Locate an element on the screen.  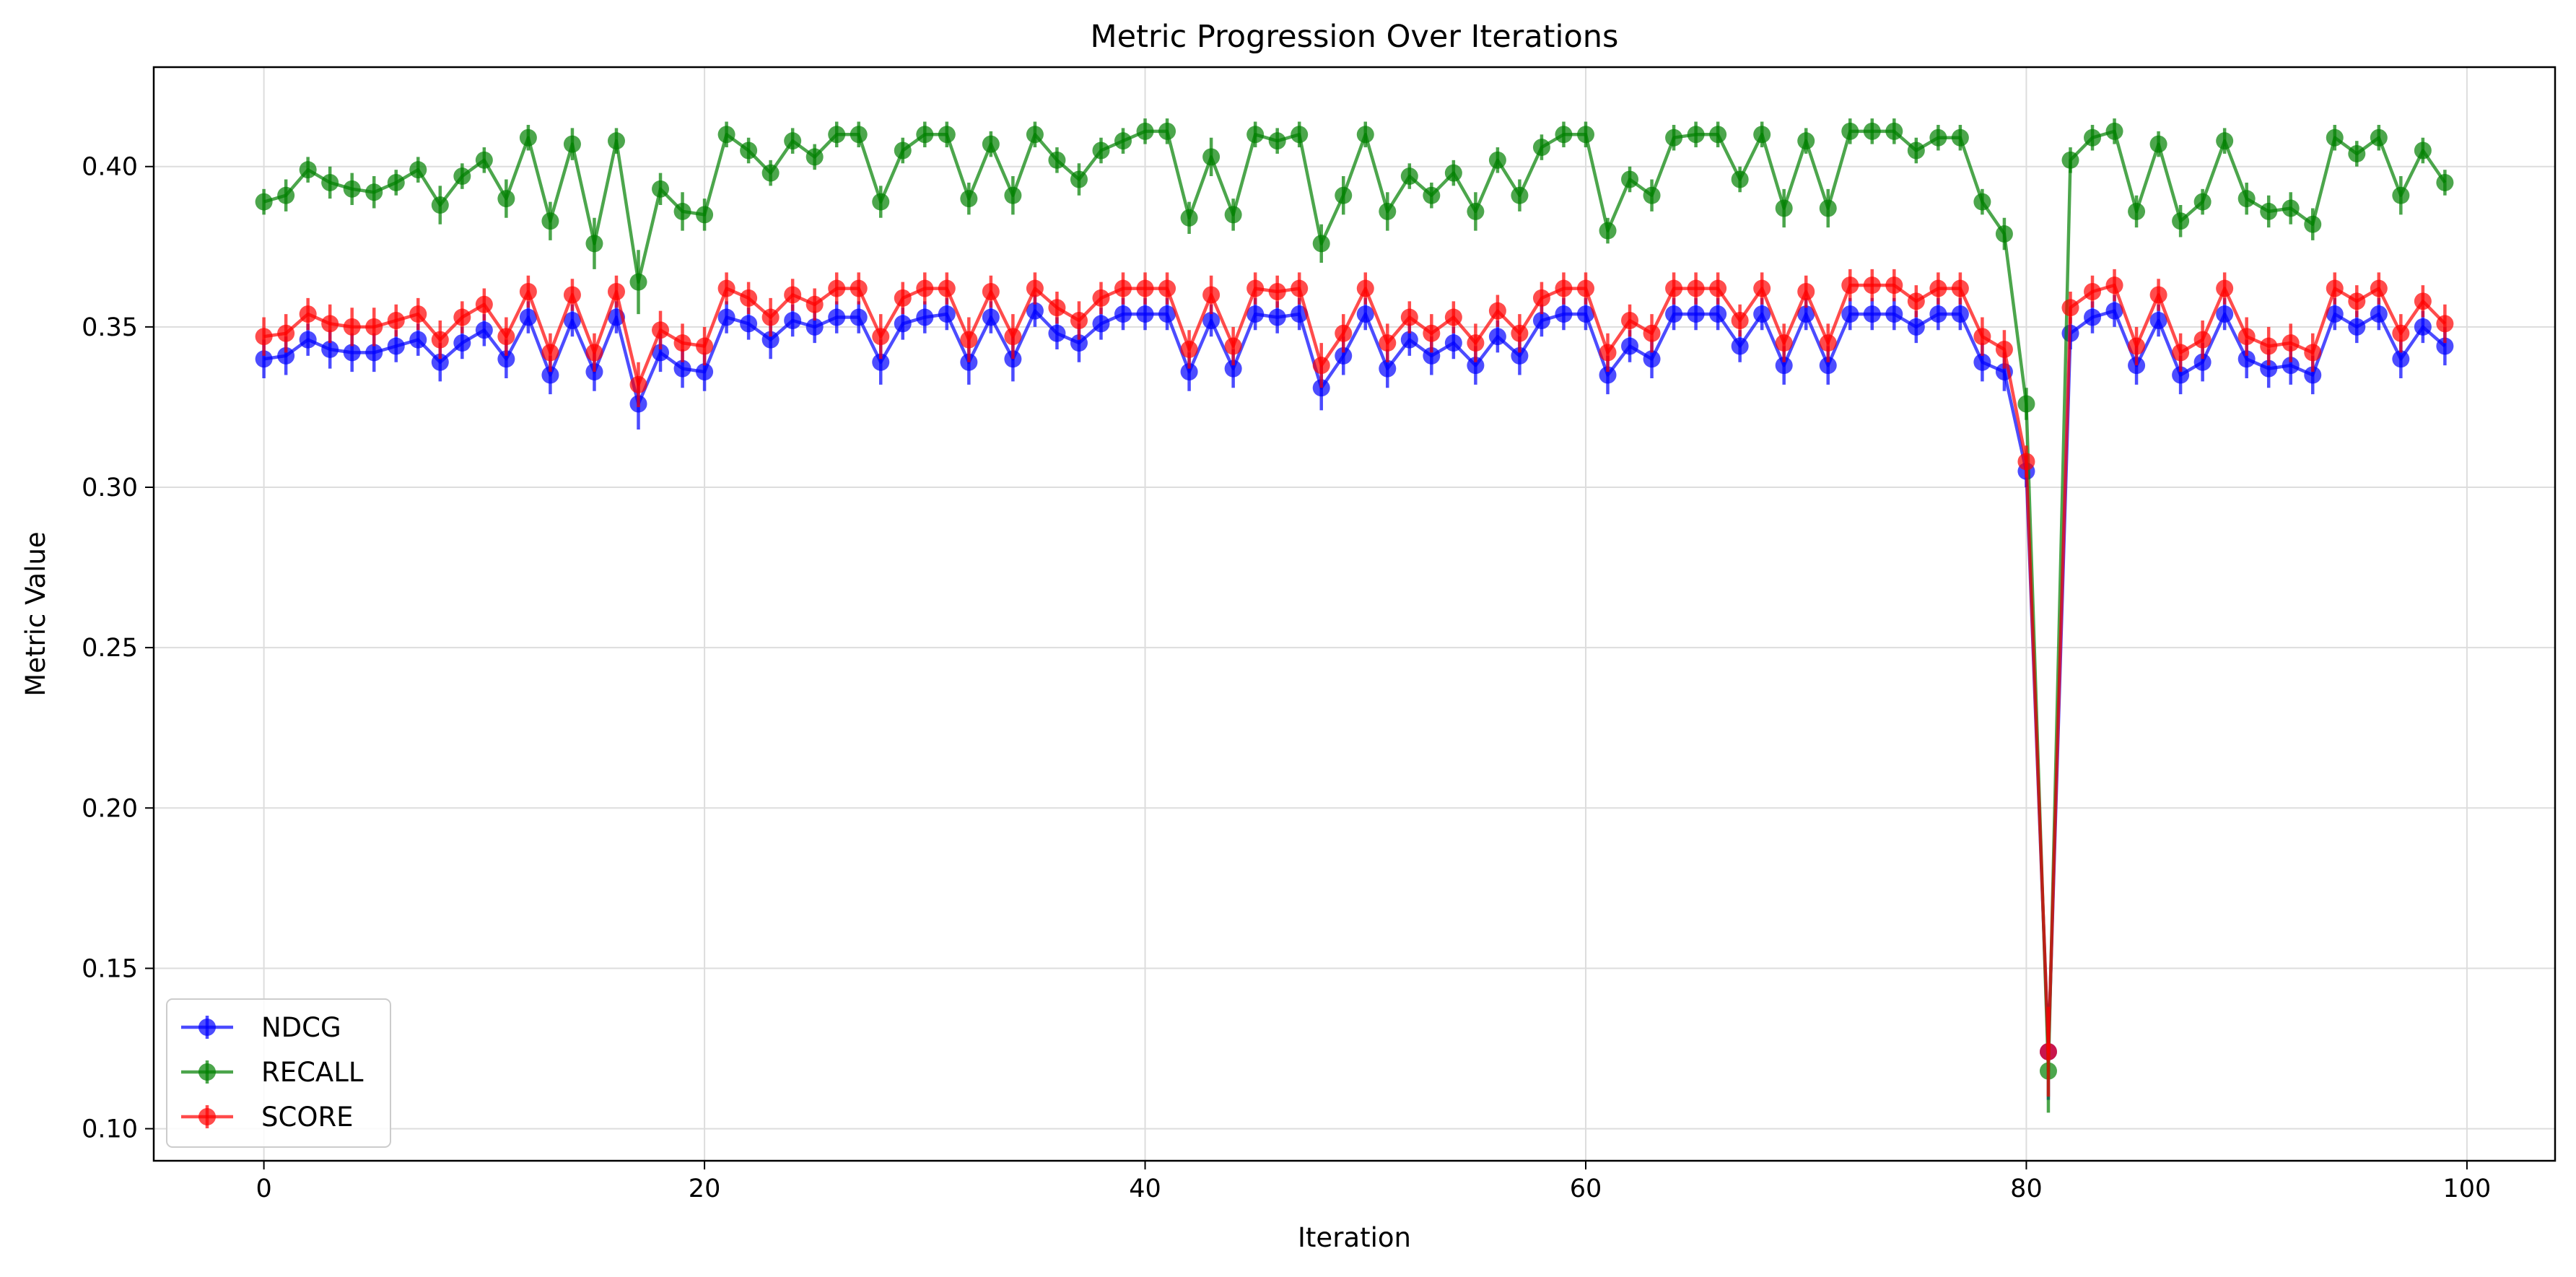
legend-label-recall: RECALL is located at coordinates (312, 1072).